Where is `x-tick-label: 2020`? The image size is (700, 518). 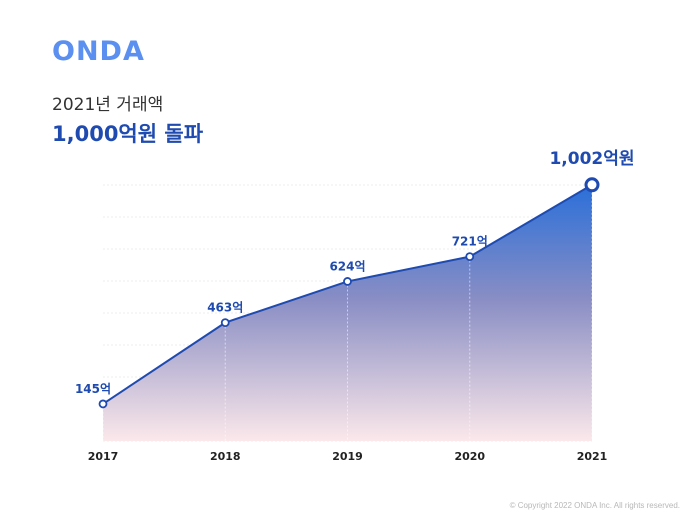 x-tick-label: 2020 is located at coordinates (469, 456).